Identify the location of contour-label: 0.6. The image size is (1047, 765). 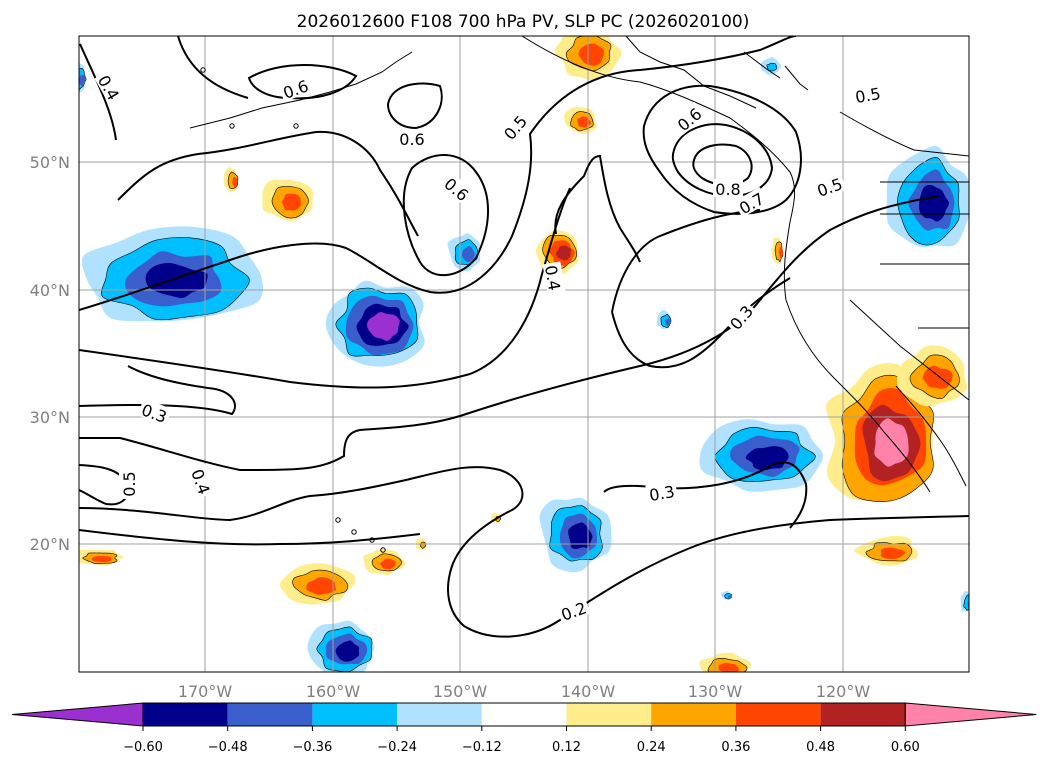
(411, 139).